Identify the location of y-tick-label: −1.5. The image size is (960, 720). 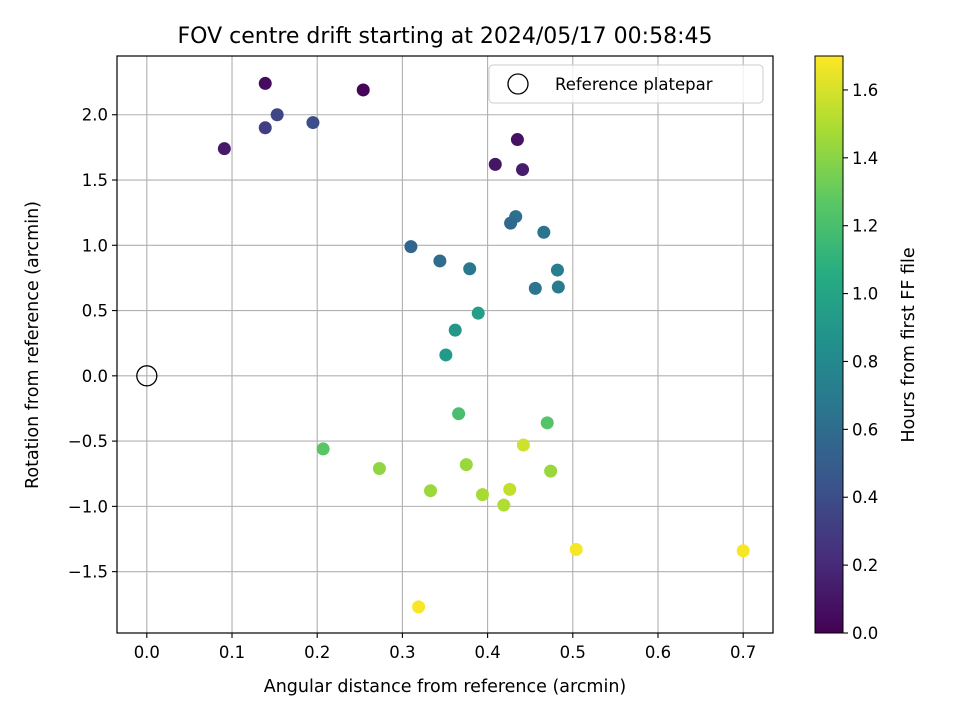
(88, 572).